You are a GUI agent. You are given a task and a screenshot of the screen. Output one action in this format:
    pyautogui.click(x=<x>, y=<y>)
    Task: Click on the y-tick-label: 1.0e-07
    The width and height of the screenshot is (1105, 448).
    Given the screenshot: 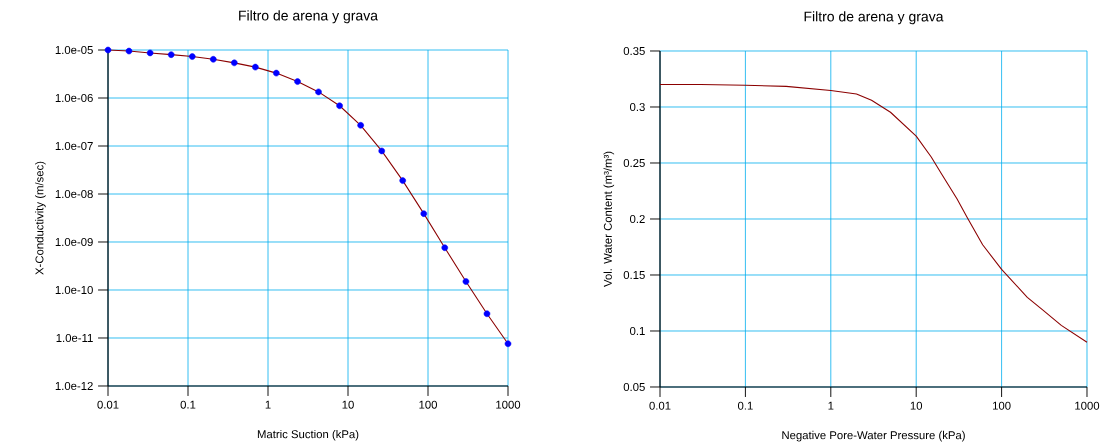 What is the action you would take?
    pyautogui.click(x=74, y=146)
    